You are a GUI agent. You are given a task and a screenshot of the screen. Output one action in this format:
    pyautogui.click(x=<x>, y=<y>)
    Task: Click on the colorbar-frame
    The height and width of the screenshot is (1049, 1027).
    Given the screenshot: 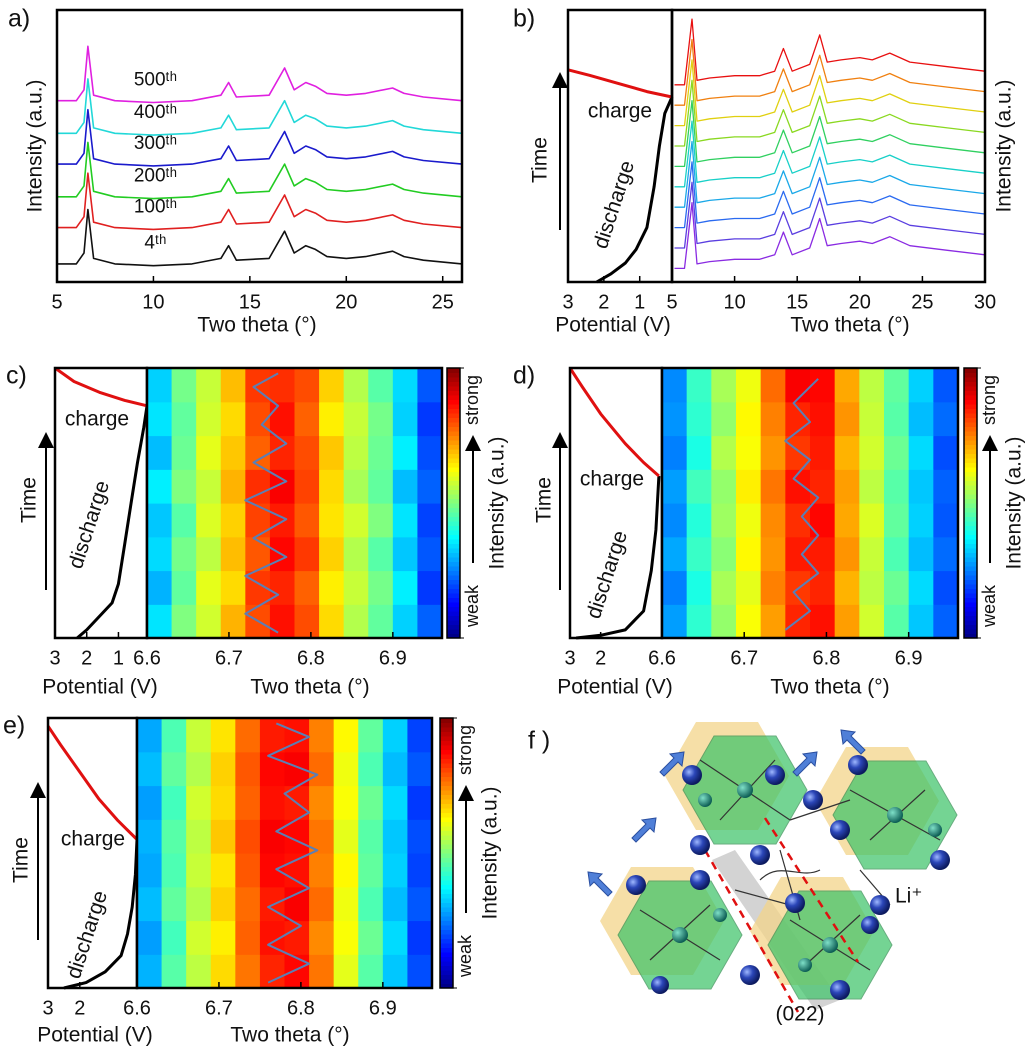 What is the action you would take?
    pyautogui.click(x=446, y=853)
    